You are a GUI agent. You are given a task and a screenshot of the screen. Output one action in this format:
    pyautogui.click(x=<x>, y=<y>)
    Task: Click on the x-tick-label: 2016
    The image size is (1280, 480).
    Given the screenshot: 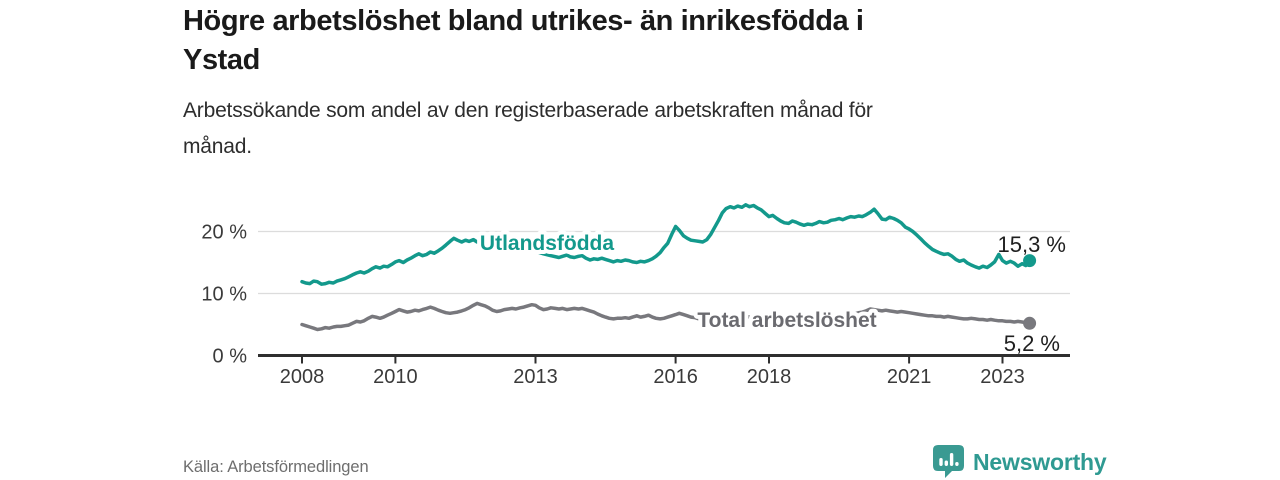 What is the action you would take?
    pyautogui.click(x=675, y=377)
    